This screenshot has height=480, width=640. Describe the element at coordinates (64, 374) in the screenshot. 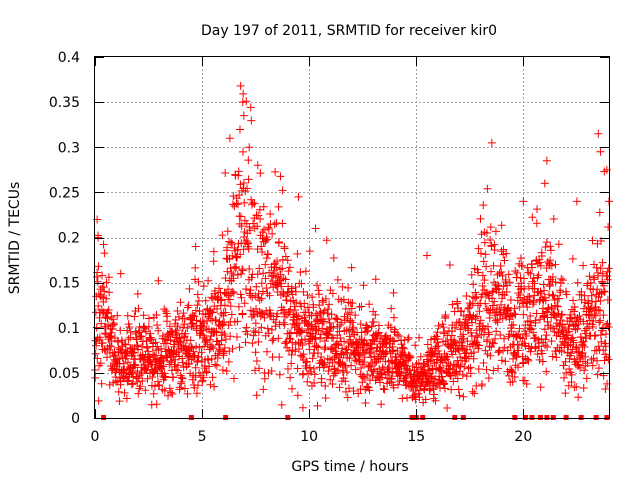

I see `y-tick-label: 0.05` at that location.